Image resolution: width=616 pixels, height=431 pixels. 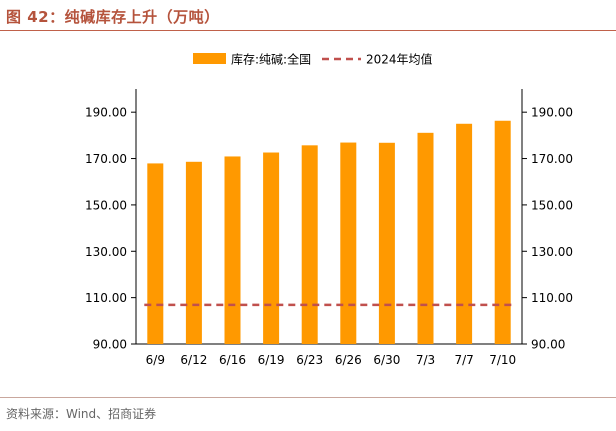 I want to click on left-y-tick-label: 190.00, so click(x=106, y=113).